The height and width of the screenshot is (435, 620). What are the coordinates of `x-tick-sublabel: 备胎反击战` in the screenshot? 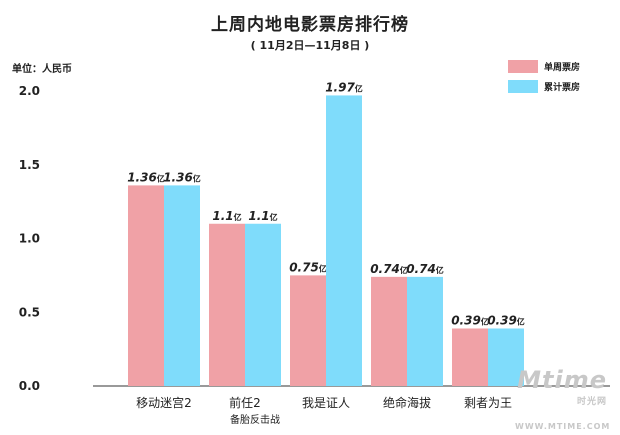 It's located at (255, 419).